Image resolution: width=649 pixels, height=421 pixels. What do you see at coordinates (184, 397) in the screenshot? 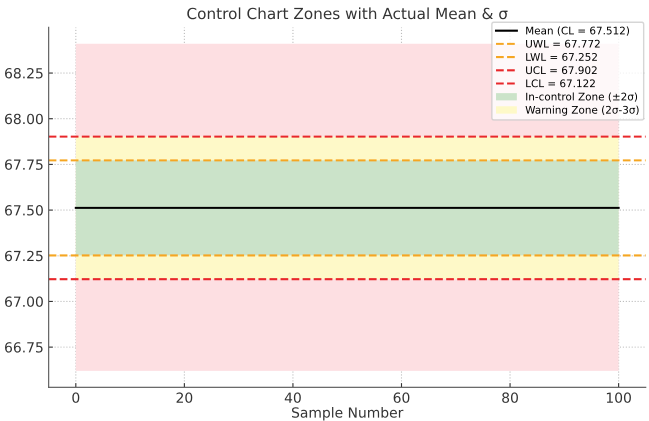
I see `x-tick-label: 20` at bounding box center [184, 397].